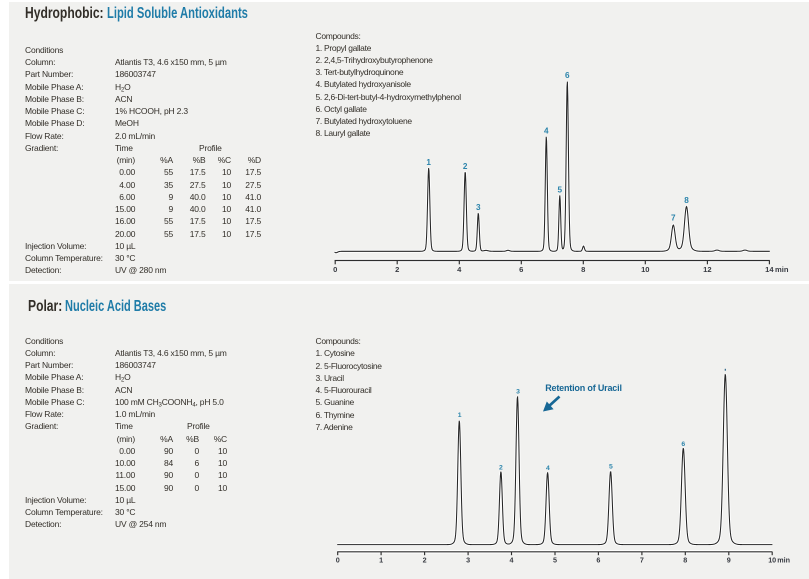  I want to click on svg-text: 14, so click(769, 269).